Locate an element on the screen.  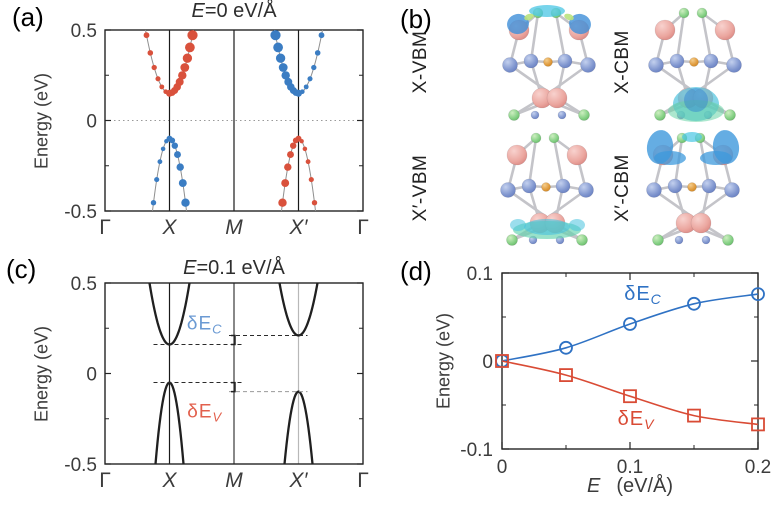
band-X′-valence is located at coordinates (298, 427).